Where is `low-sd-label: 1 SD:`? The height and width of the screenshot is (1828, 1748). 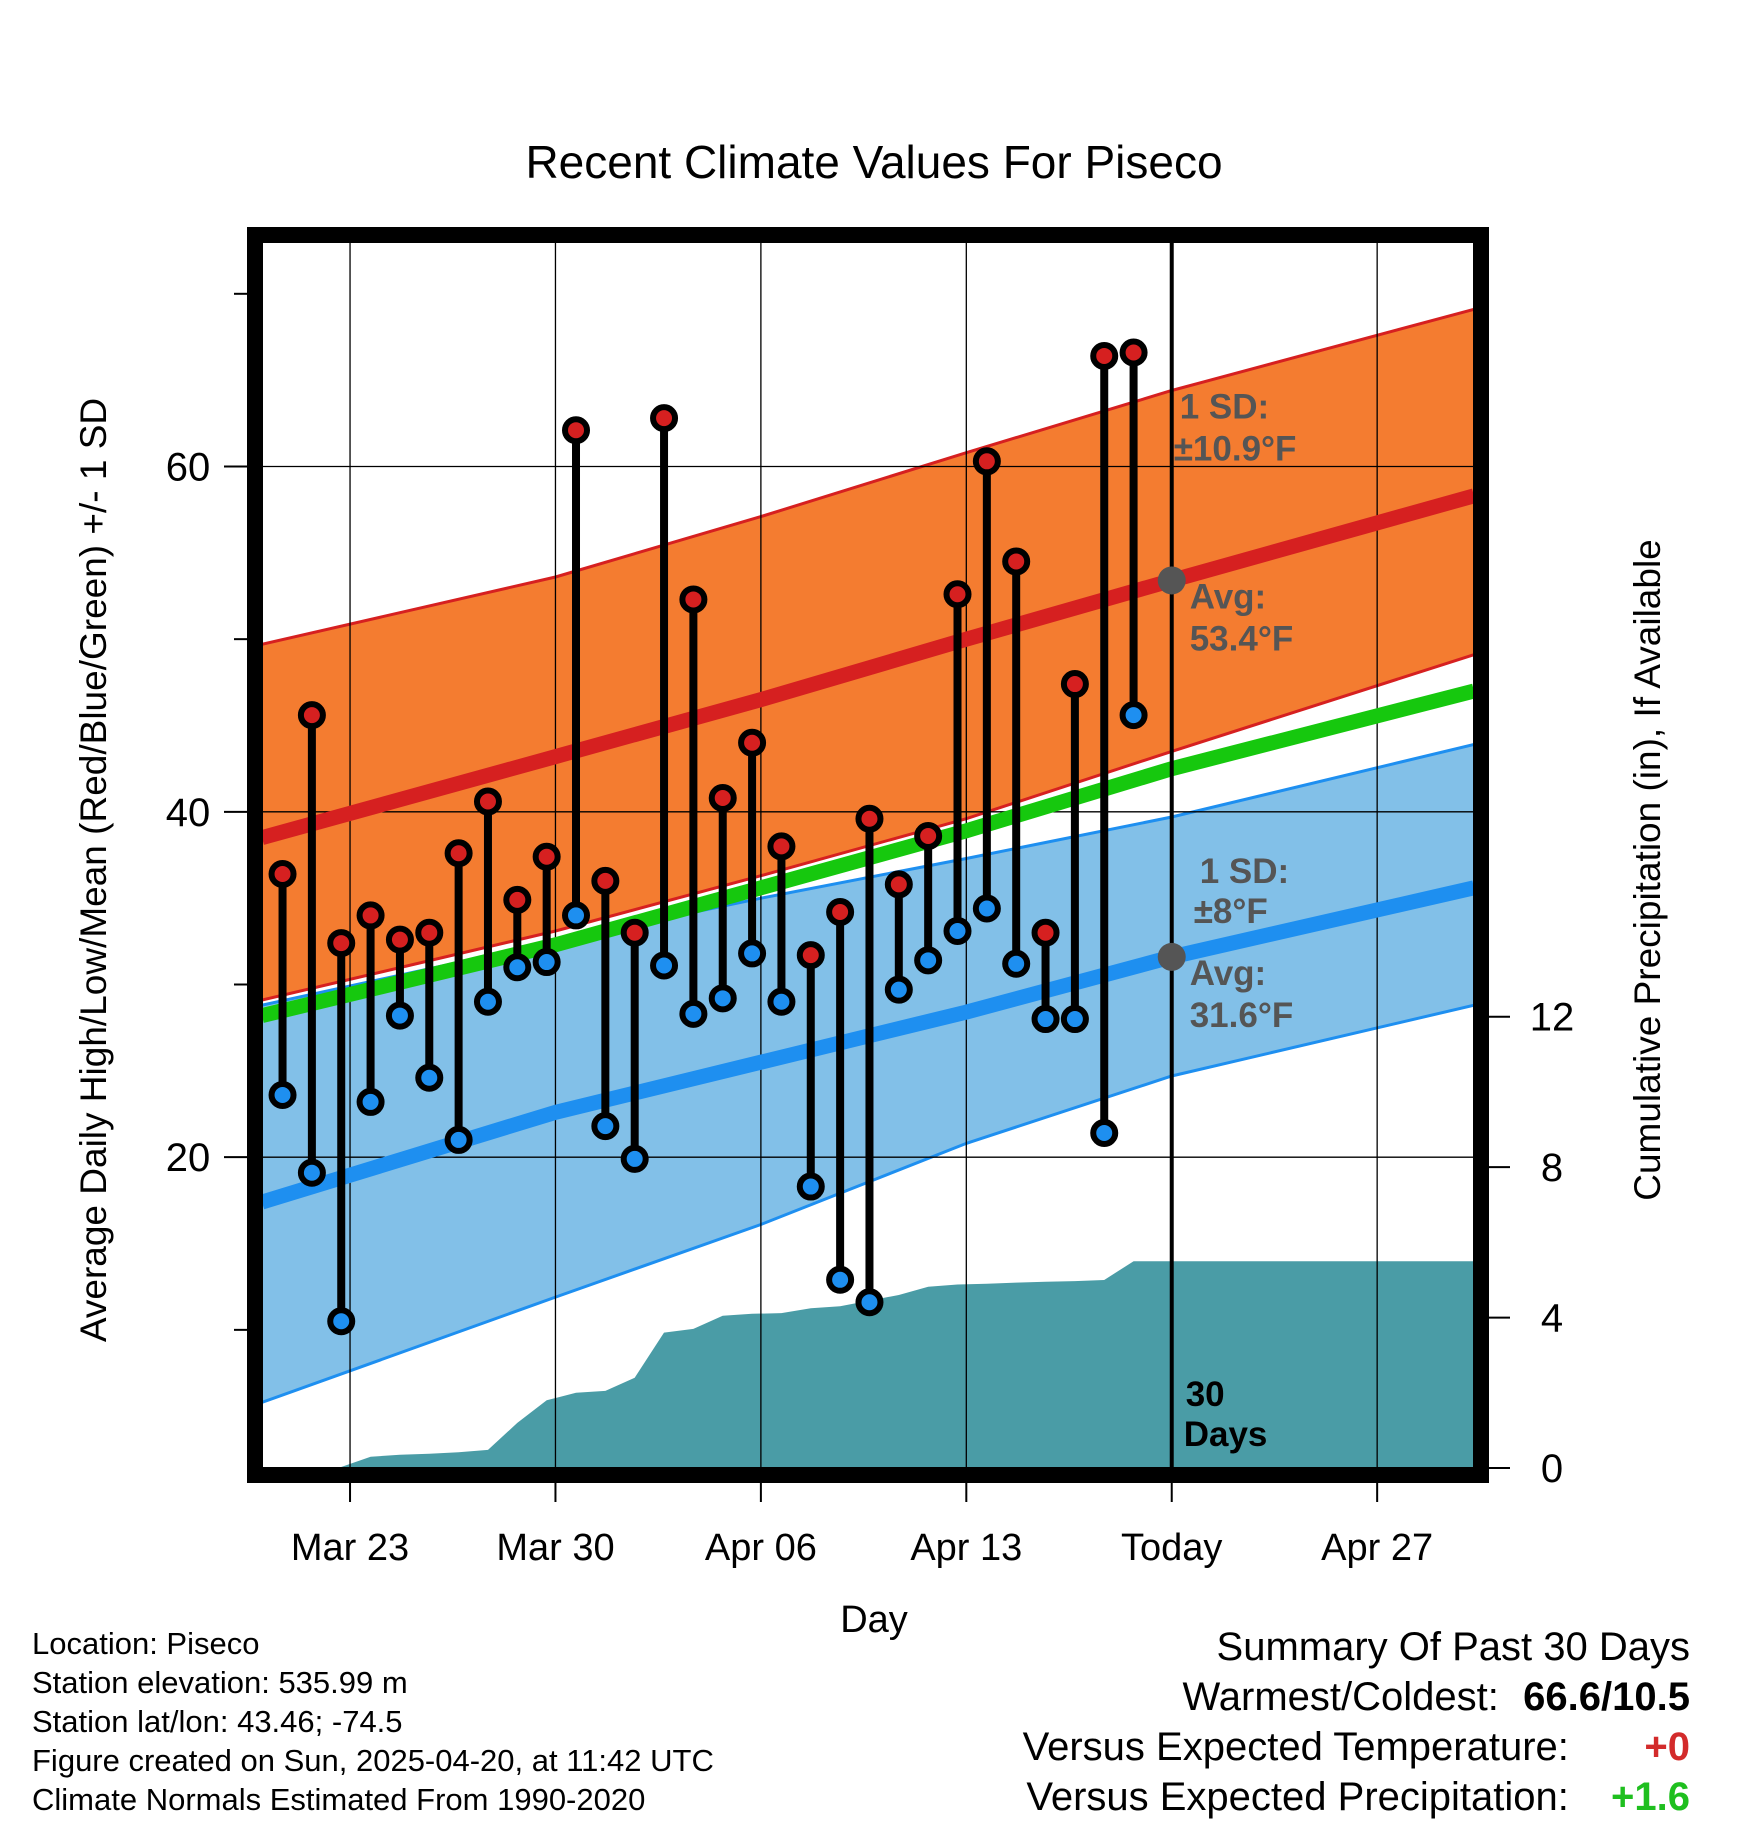 low-sd-label: 1 SD: is located at coordinates (1244, 871).